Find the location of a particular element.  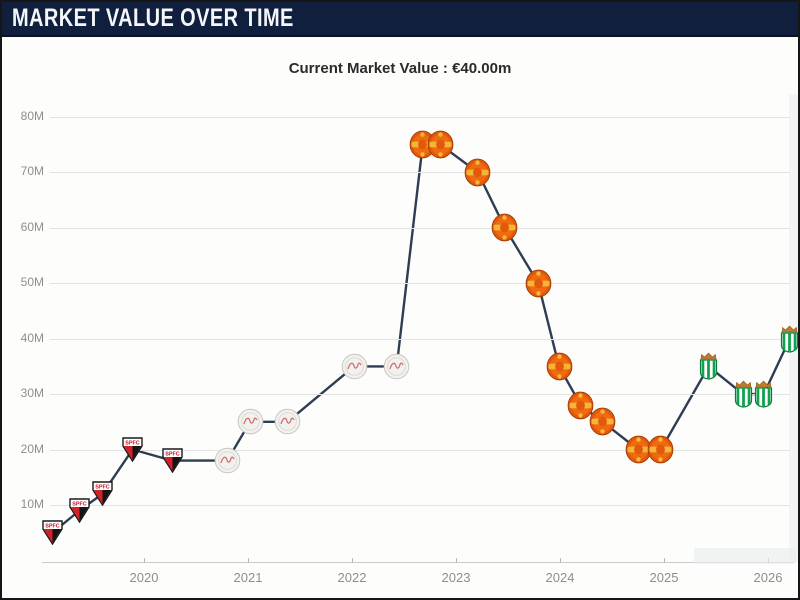

y-axis-label: 30M is located at coordinates (32, 393).